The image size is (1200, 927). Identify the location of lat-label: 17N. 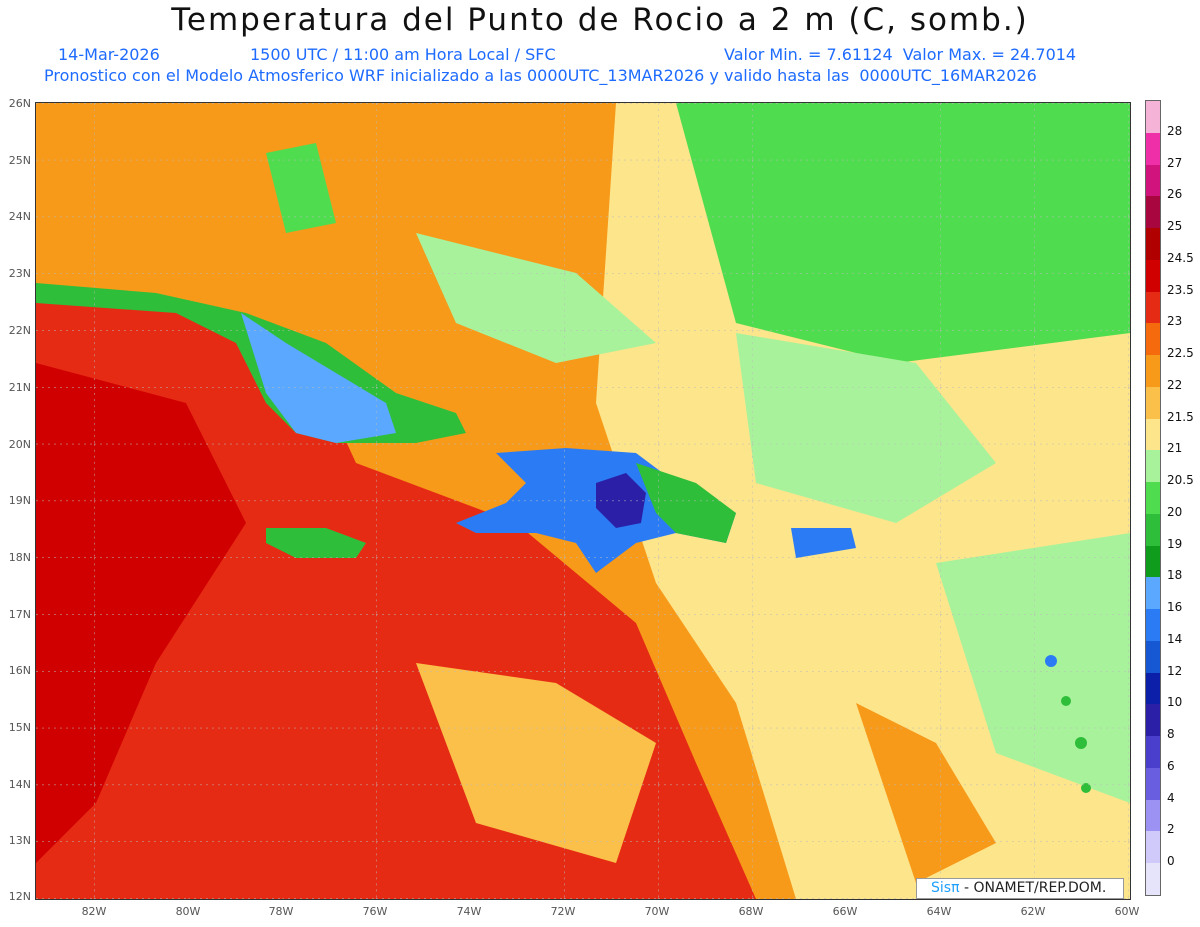
(19, 614).